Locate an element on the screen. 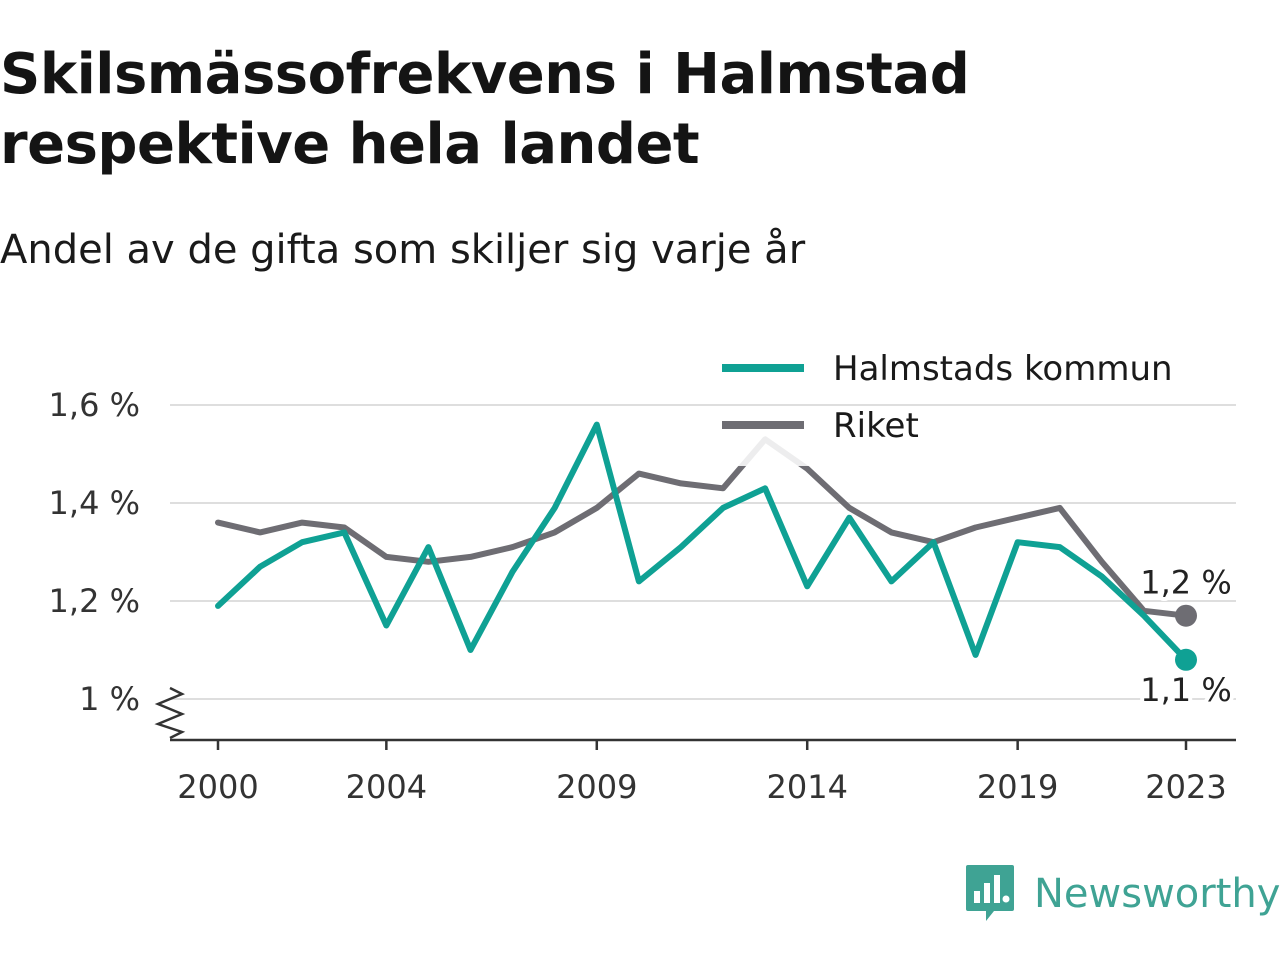 Image resolution: width=1280 pixels, height=960 pixels. x-tick-label: 2023 is located at coordinates (1185, 787).